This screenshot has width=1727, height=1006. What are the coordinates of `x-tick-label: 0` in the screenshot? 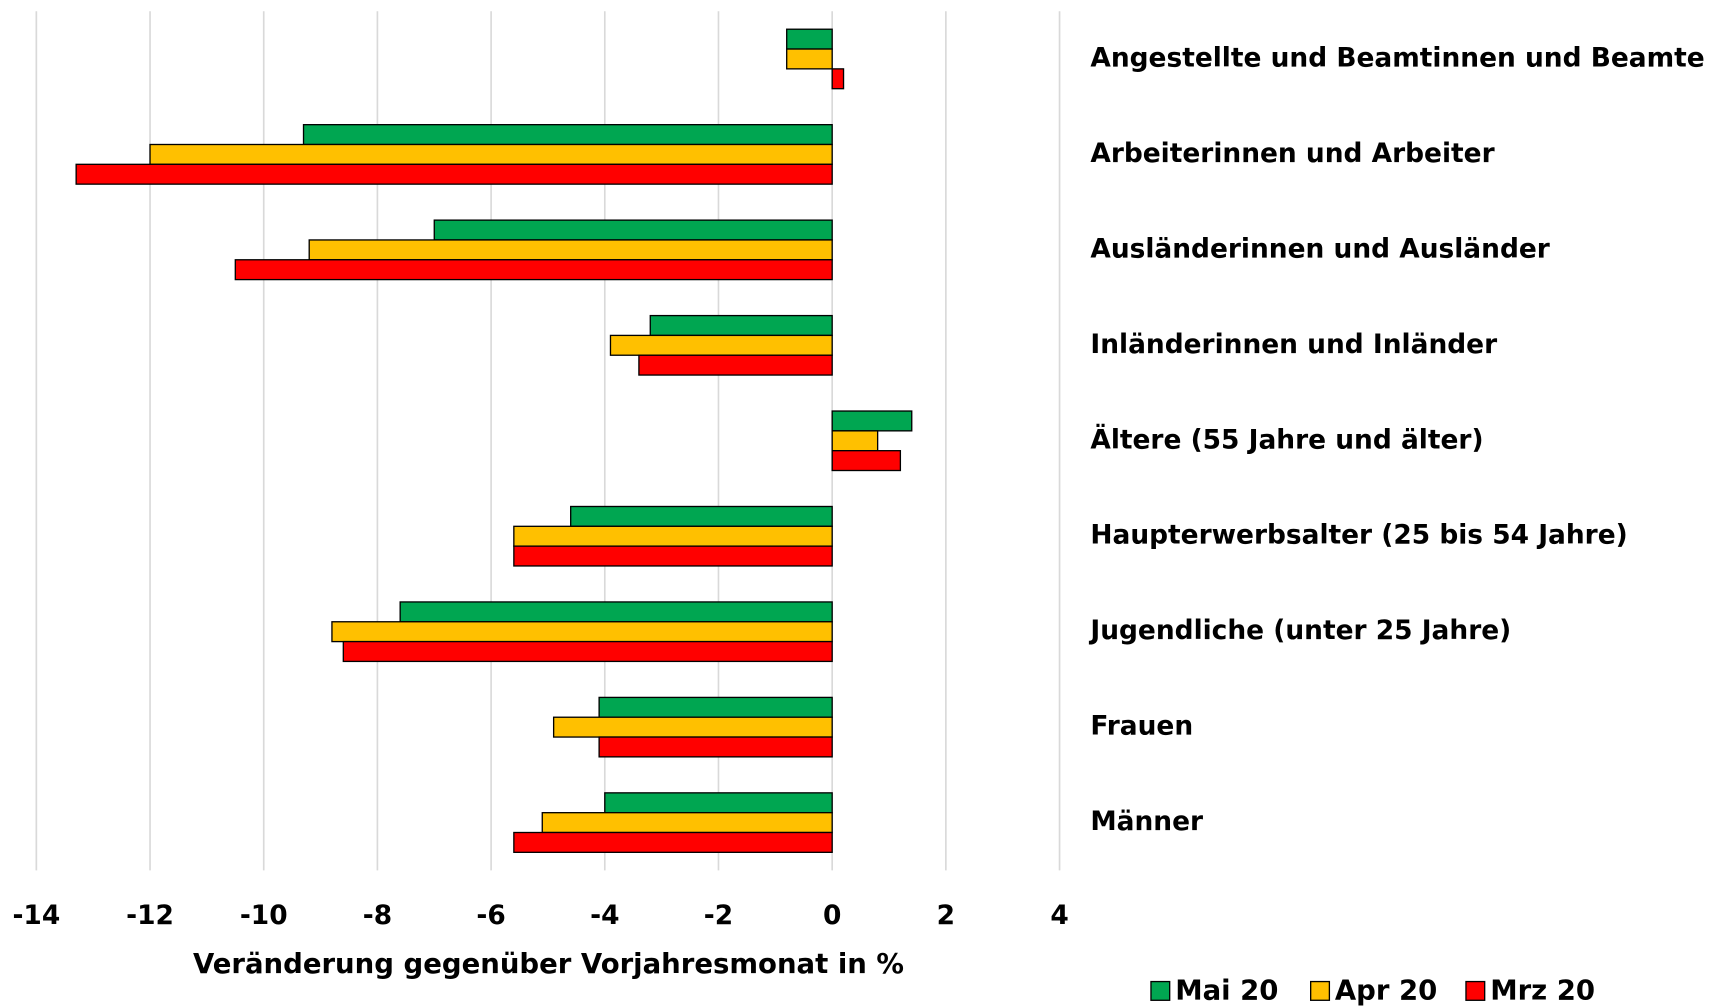 It's located at (832, 915).